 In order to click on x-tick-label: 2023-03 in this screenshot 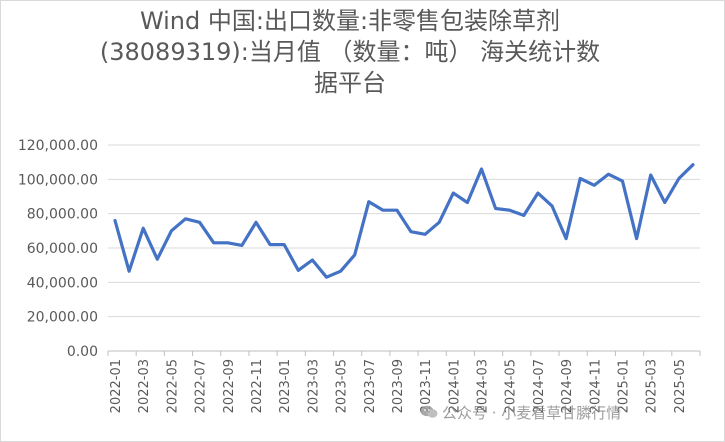, I will do `click(313, 386)`.